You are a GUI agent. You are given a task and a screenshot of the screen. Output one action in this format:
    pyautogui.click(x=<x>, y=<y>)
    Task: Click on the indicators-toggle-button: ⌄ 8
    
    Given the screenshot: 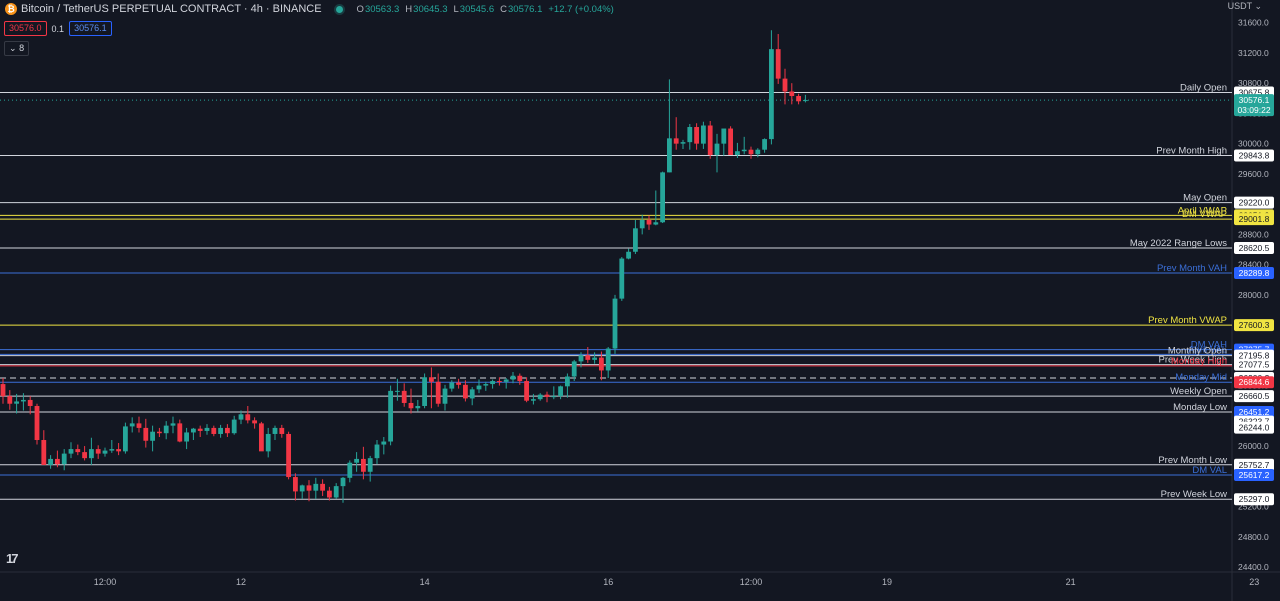 What is the action you would take?
    pyautogui.click(x=17, y=48)
    